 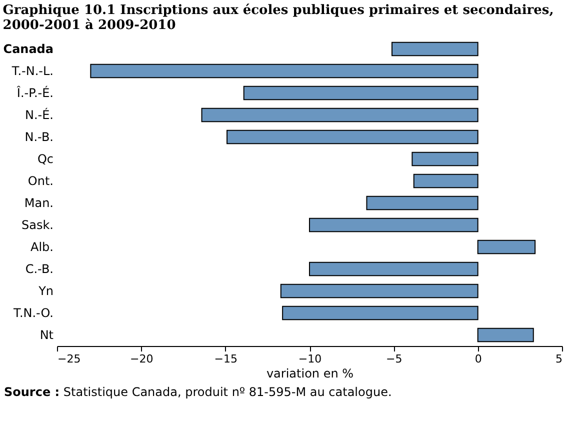 What do you see at coordinates (310, 373) in the screenshot?
I see `x-axis-title: variation en %` at bounding box center [310, 373].